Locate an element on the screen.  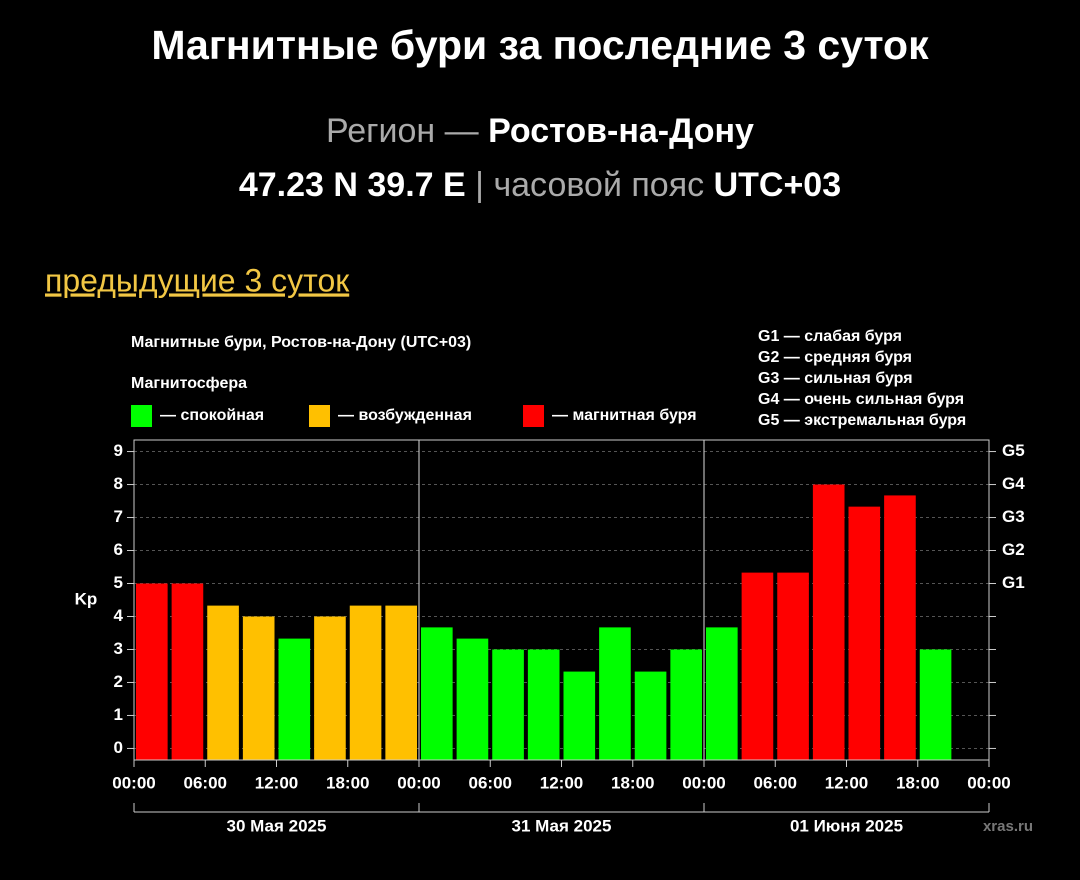
coords-line: 47.23 N 39.7 E | часовой пояс UTC+03 is located at coordinates (540, 185).